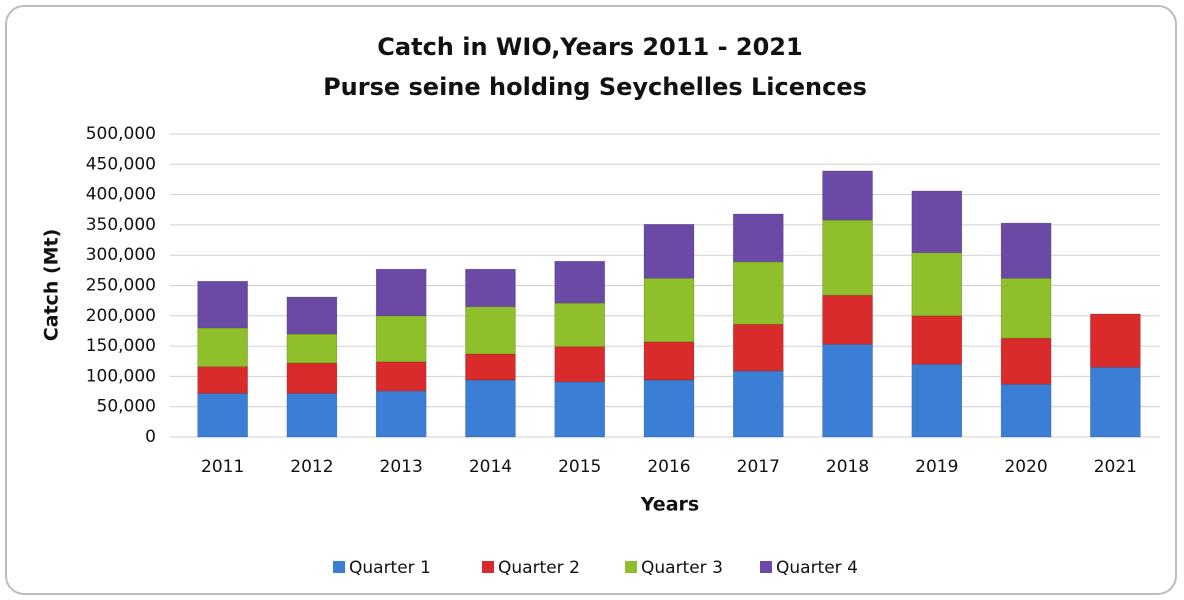 The width and height of the screenshot is (1184, 600). I want to click on x-axis-title: Years, so click(669, 505).